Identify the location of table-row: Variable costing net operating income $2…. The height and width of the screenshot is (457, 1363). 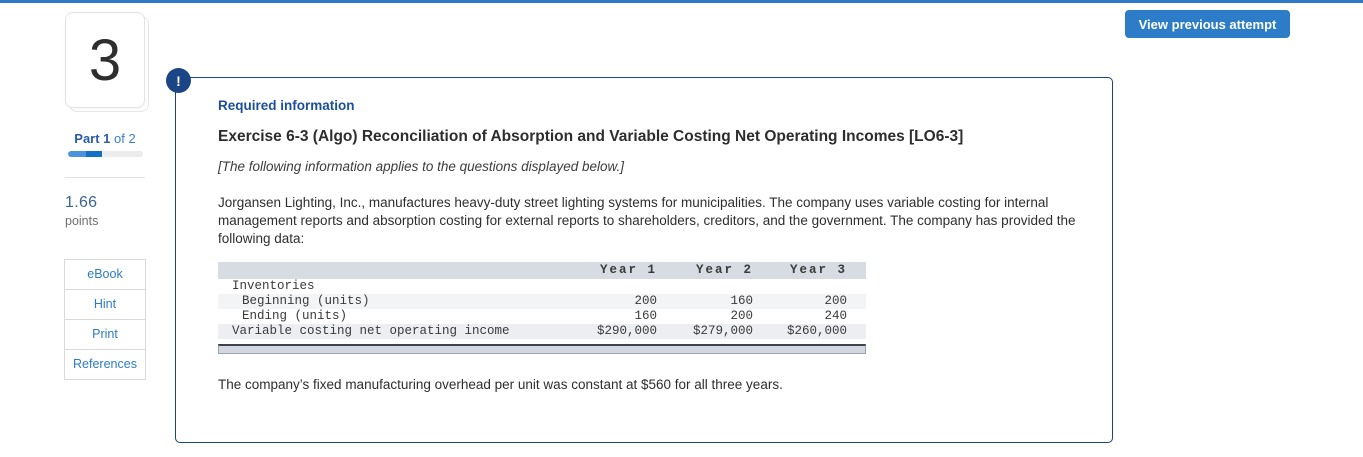
(542, 331).